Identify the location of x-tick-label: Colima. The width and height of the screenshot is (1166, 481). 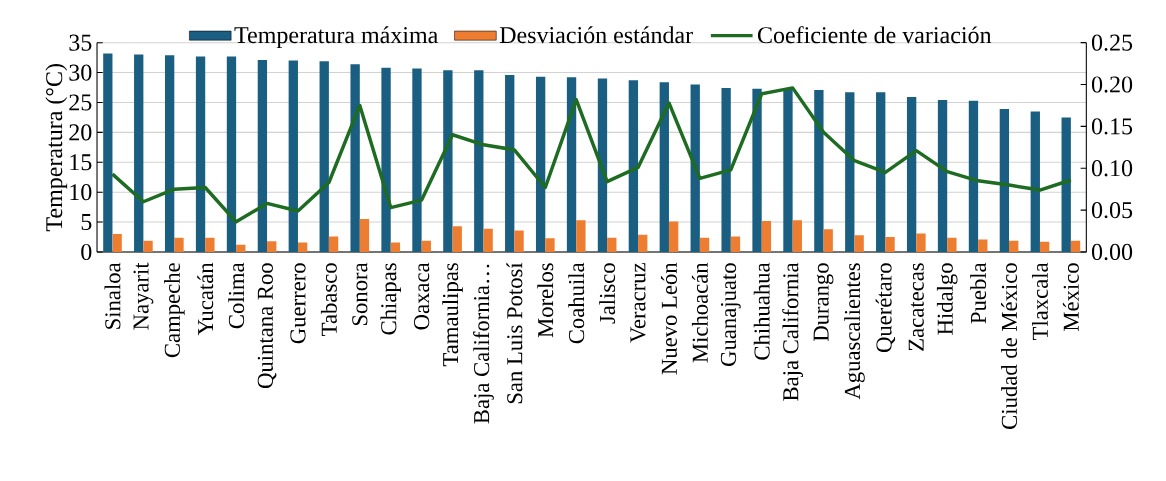
(236, 295).